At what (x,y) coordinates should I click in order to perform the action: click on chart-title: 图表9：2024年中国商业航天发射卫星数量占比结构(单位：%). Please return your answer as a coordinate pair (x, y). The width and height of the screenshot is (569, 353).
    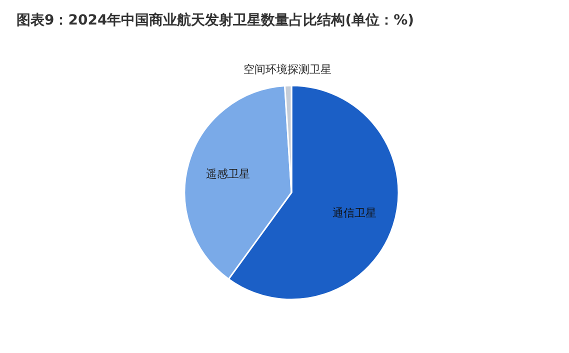
    Looking at the image, I should click on (215, 20).